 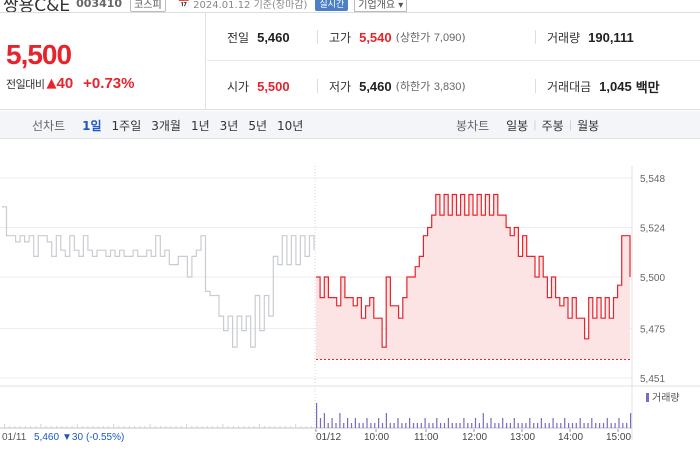 What do you see at coordinates (652, 179) in the screenshot?
I see `y-tick-label: 5,548` at bounding box center [652, 179].